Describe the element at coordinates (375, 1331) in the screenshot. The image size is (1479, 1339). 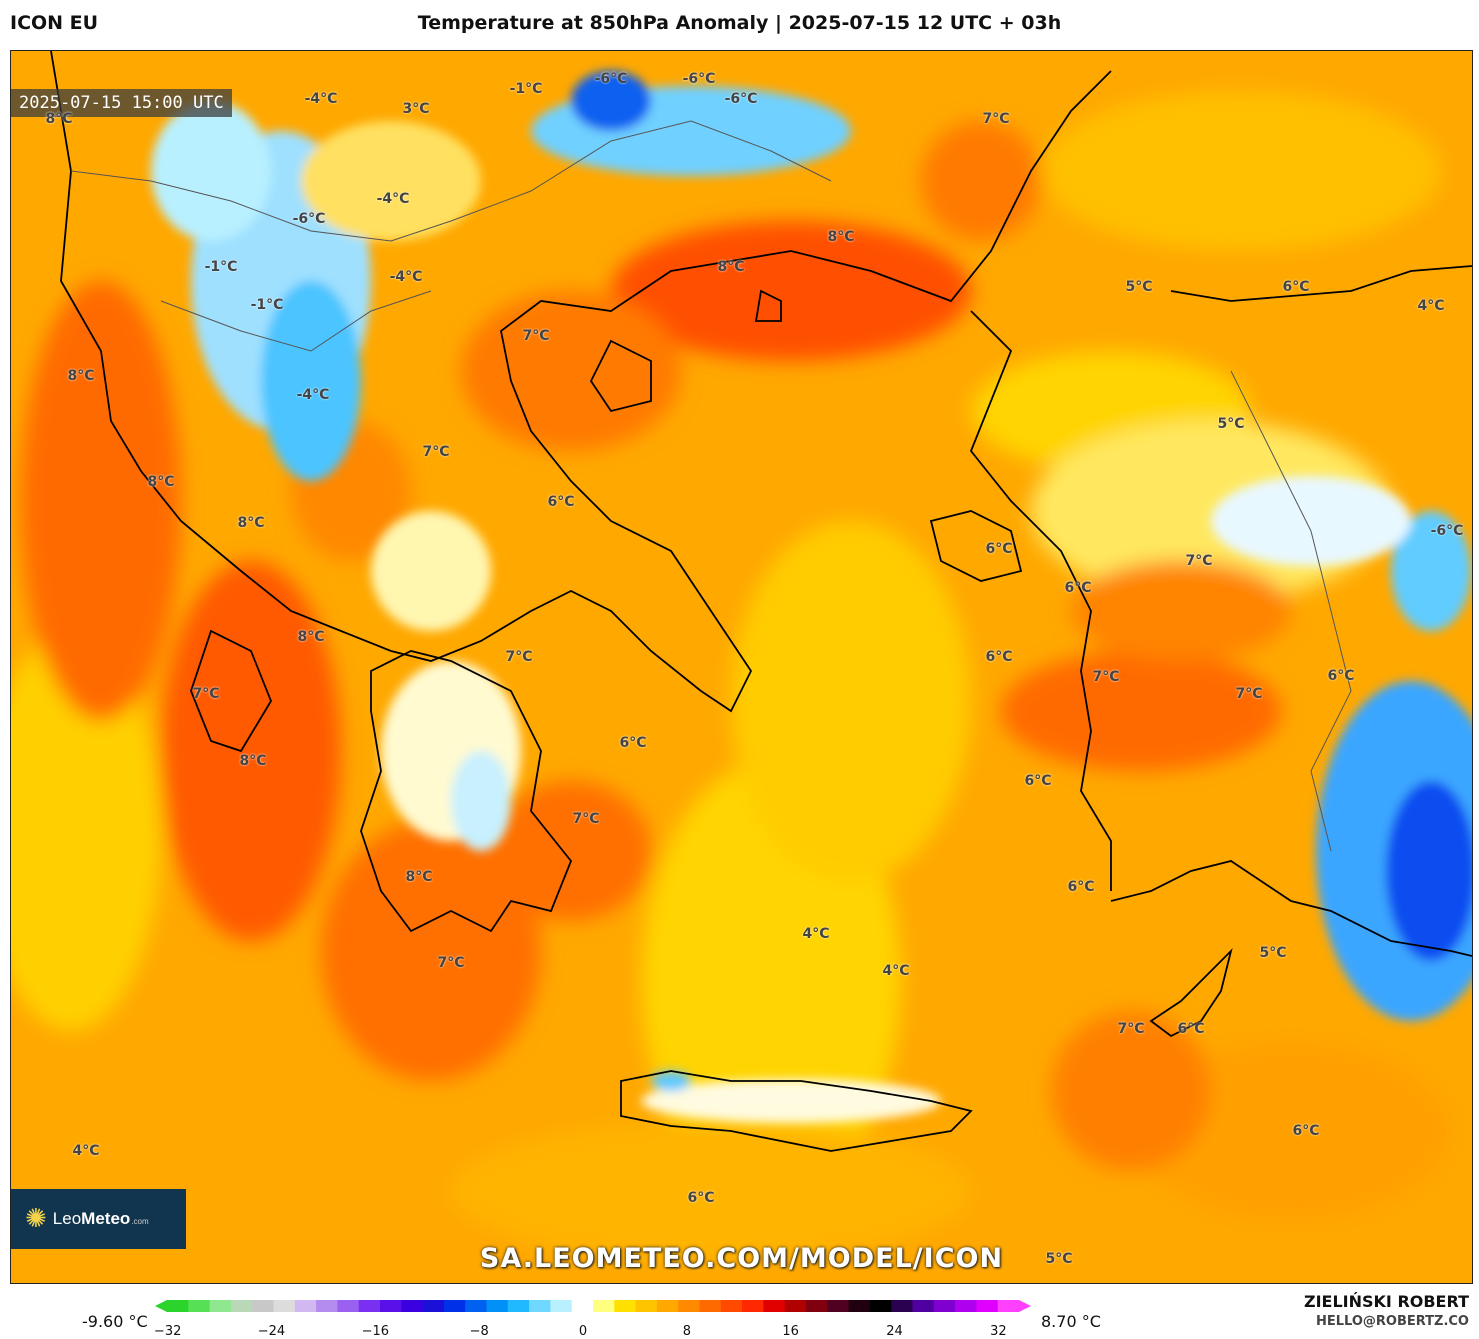
I see `scale-tick-label: −16` at that location.